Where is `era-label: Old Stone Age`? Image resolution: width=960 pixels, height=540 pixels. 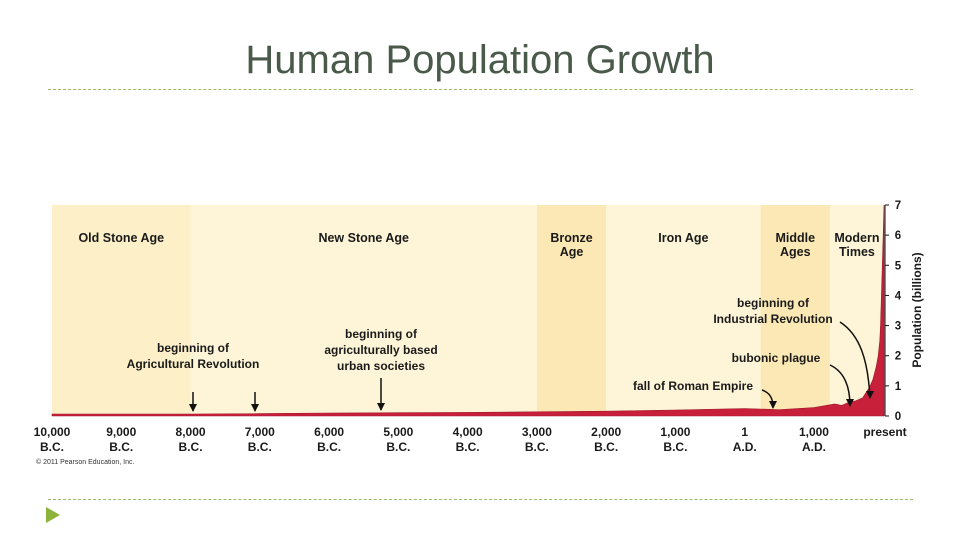 era-label: Old Stone Age is located at coordinates (121, 238).